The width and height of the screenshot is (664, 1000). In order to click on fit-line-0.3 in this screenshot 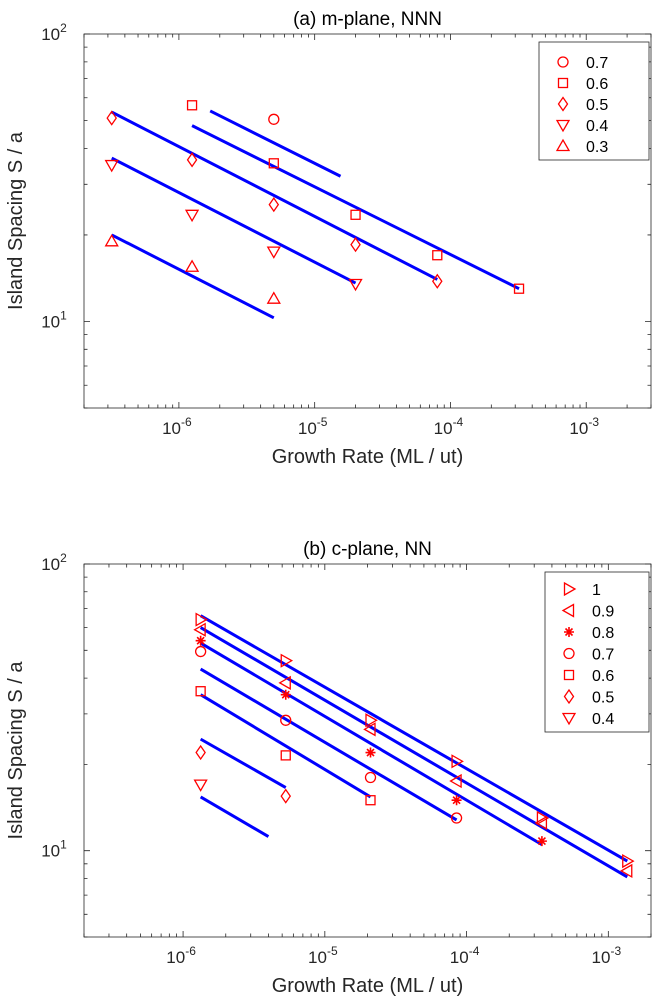, I will do `click(193, 276)`.